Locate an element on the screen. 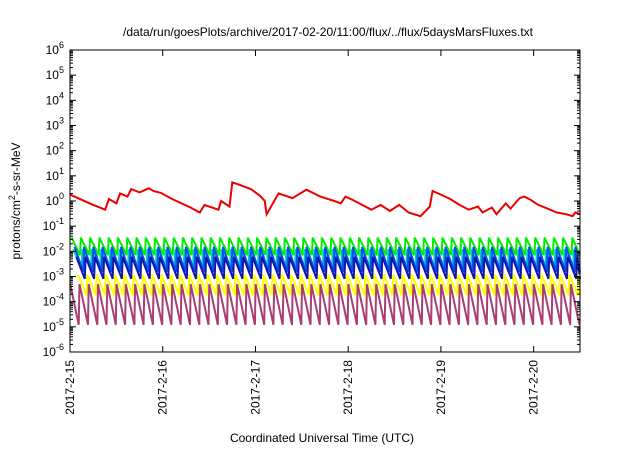 The height and width of the screenshot is (453, 640). y-tick-label-exponent: 0 is located at coordinates (61, 196).